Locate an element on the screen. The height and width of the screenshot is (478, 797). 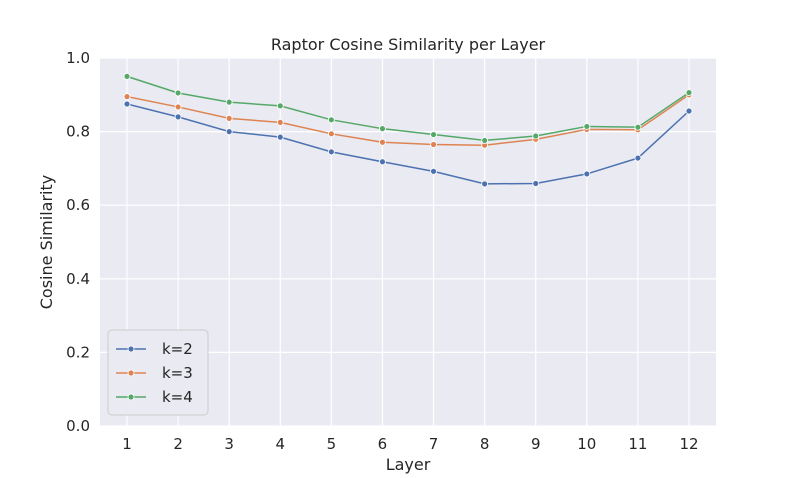
x-tick-label: 5 is located at coordinates (332, 444).